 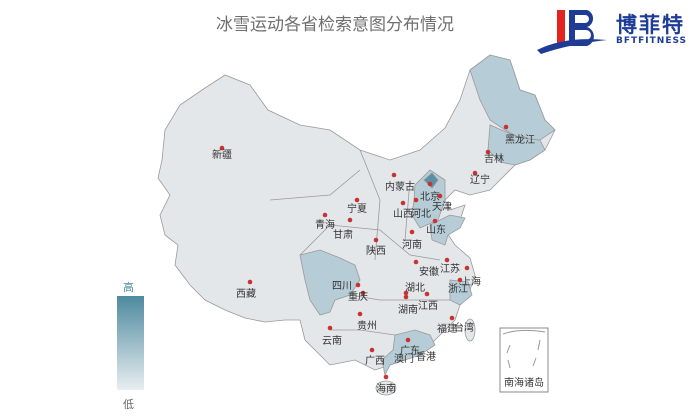 I want to click on province-label: 北京, so click(x=430, y=196).